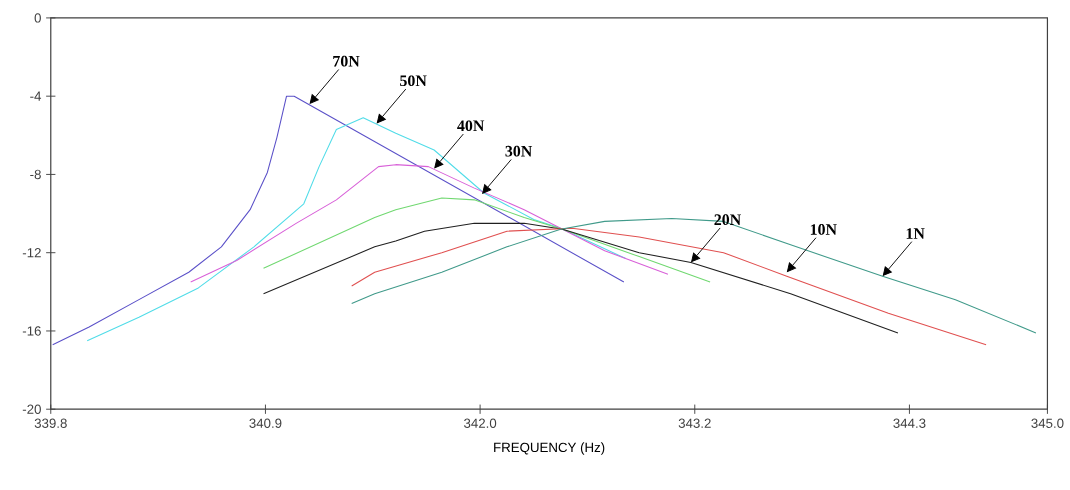  What do you see at coordinates (265, 423) in the screenshot?
I see `x-tick-label: 340.9` at bounding box center [265, 423].